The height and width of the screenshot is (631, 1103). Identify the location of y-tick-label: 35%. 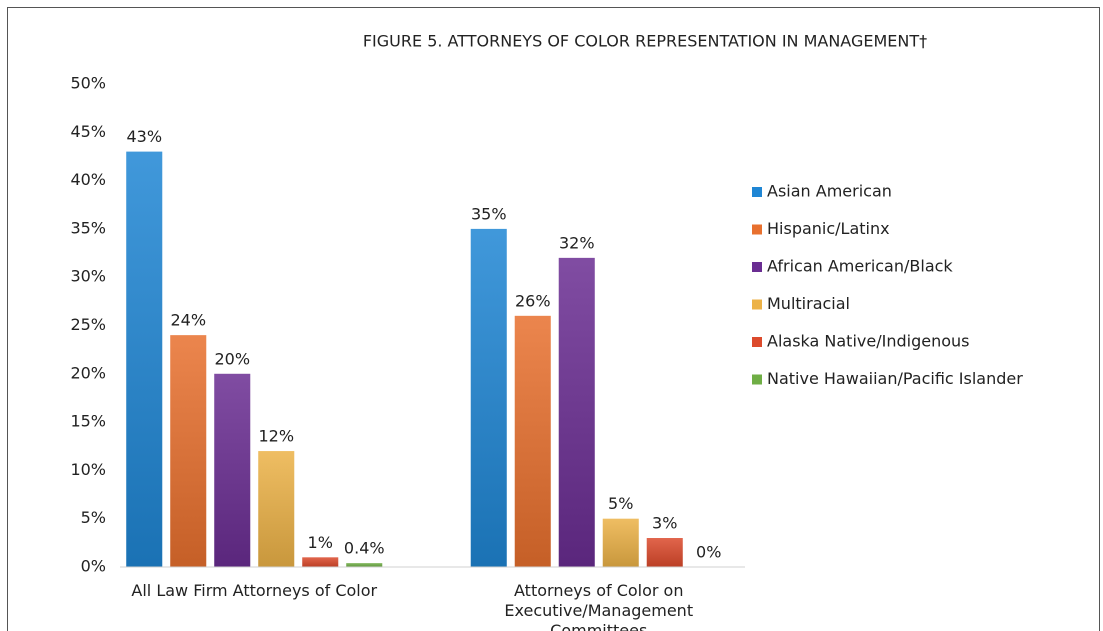
(88, 227).